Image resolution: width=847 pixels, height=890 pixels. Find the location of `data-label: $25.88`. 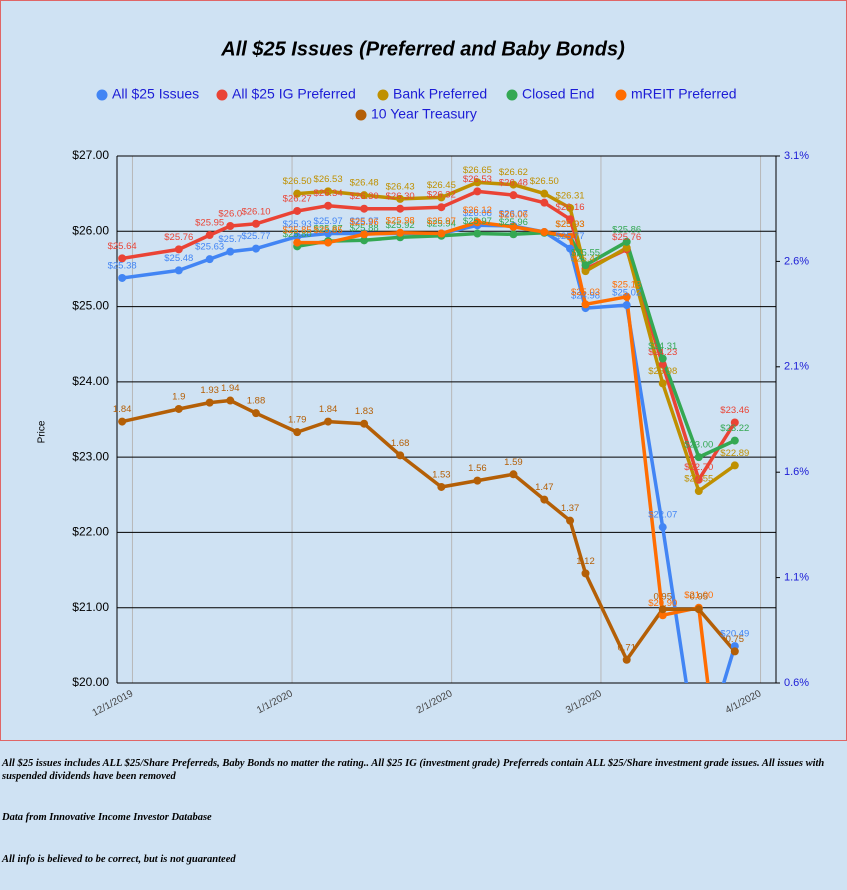

data-label: $25.88 is located at coordinates (364, 228).